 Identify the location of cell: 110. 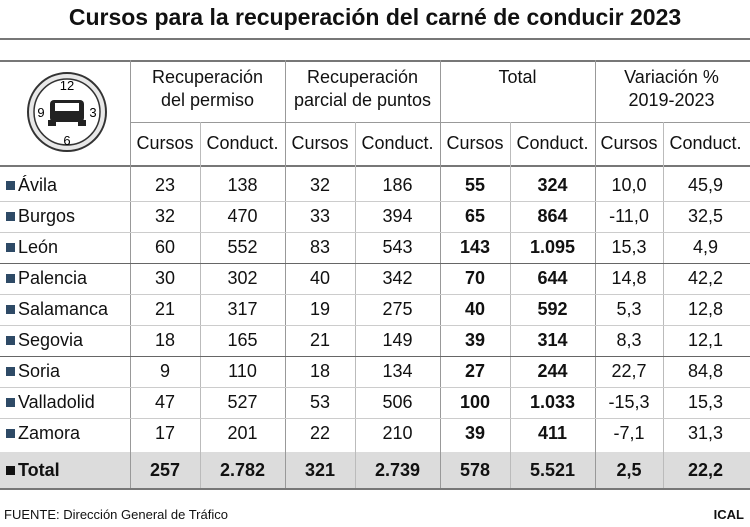
(242, 371).